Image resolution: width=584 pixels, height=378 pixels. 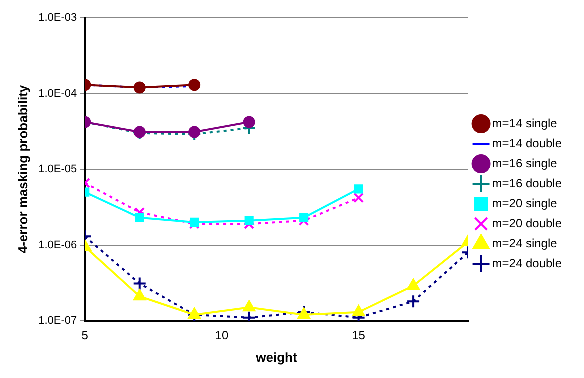 What do you see at coordinates (58, 321) in the screenshot?
I see `y-tick-label: 1.0E-07` at bounding box center [58, 321].